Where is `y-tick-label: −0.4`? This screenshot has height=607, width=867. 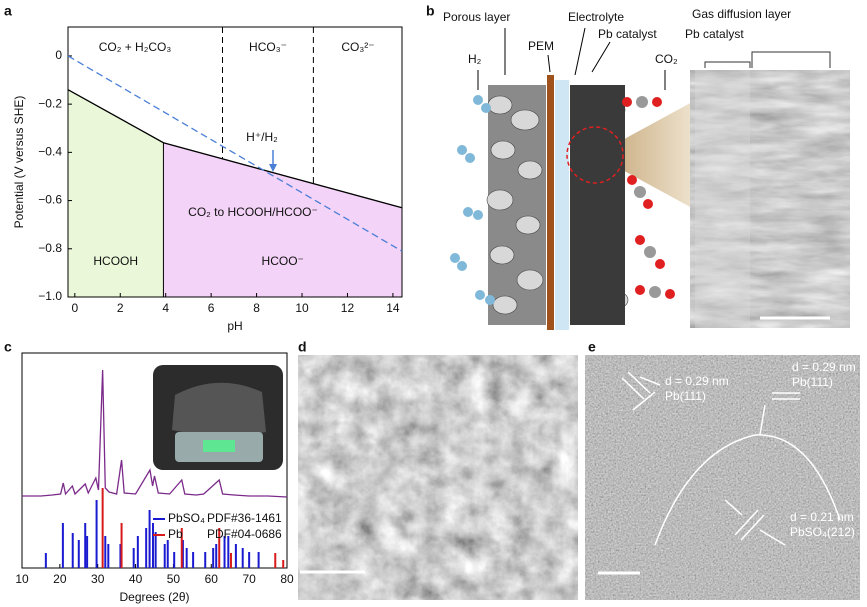 y-tick-label: −0.4 is located at coordinates (50, 152).